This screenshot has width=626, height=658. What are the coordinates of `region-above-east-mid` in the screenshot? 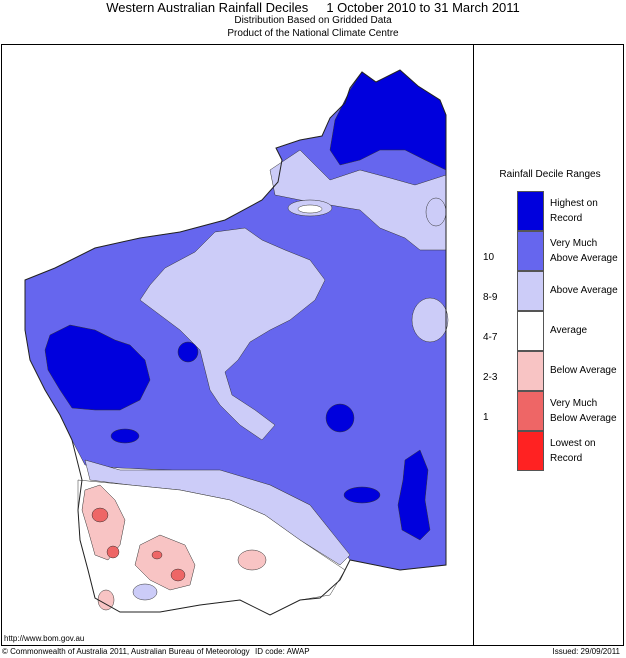 It's located at (430, 320).